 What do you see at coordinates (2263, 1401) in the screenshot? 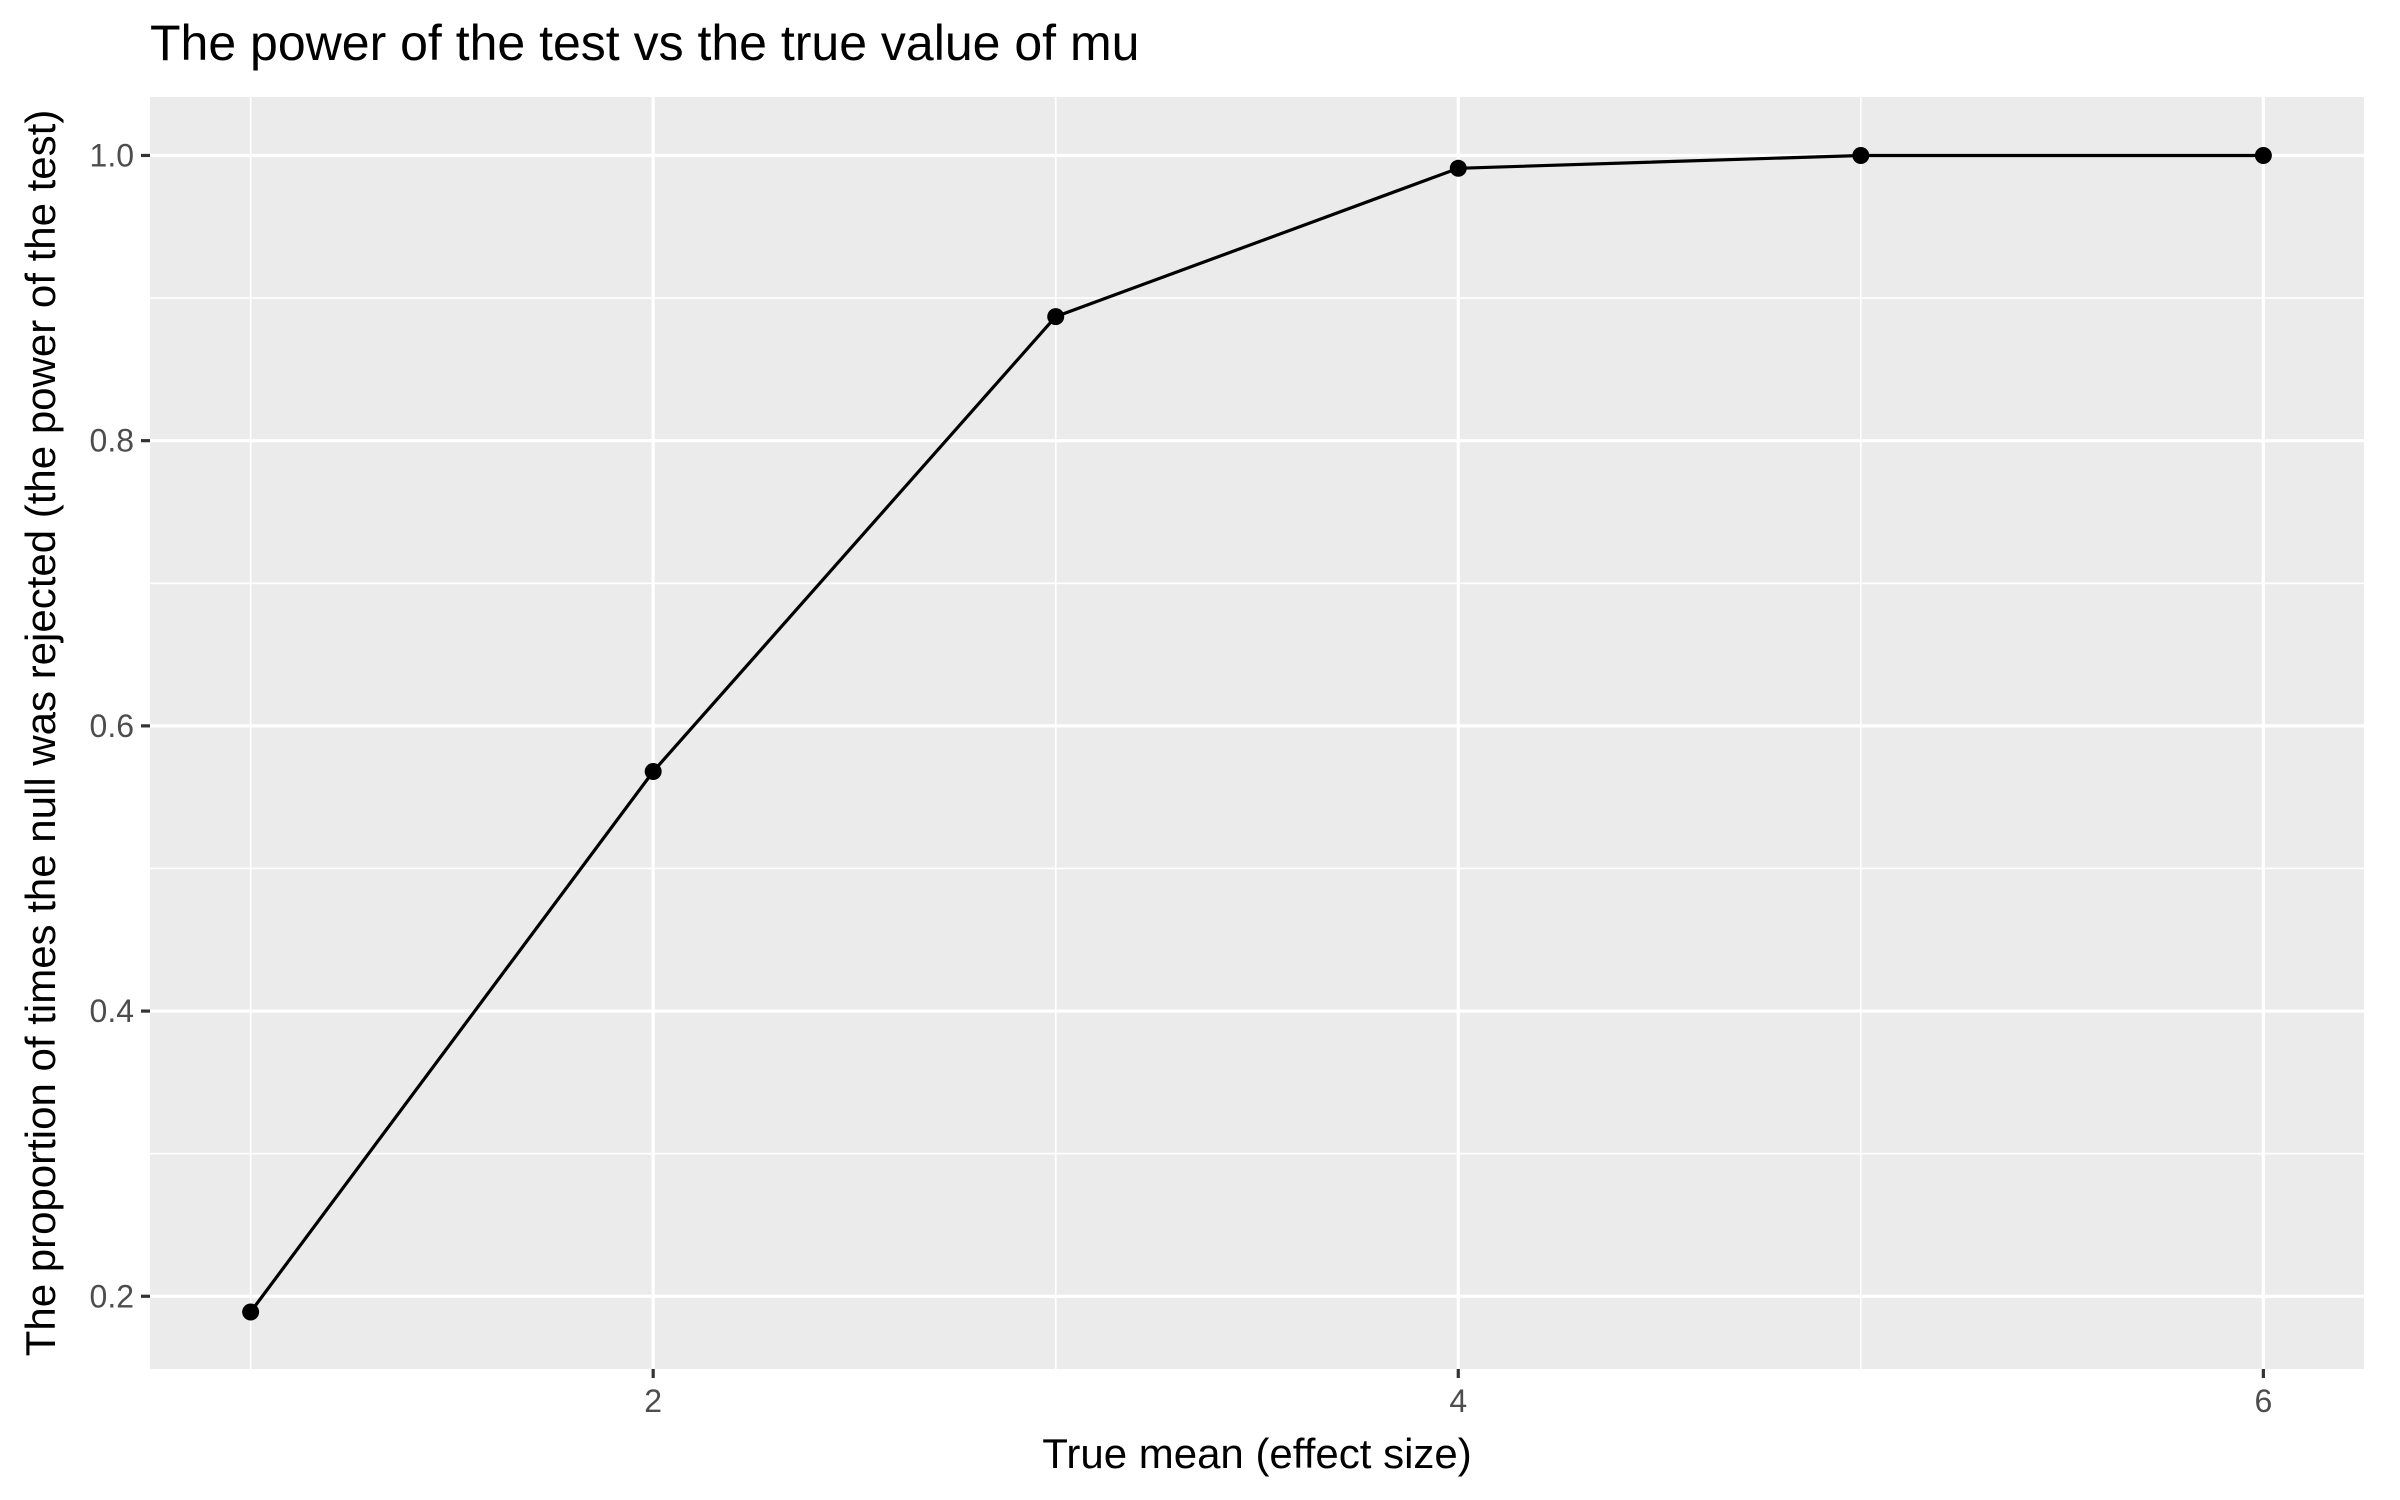
I see `x-tick-label: 6` at bounding box center [2263, 1401].